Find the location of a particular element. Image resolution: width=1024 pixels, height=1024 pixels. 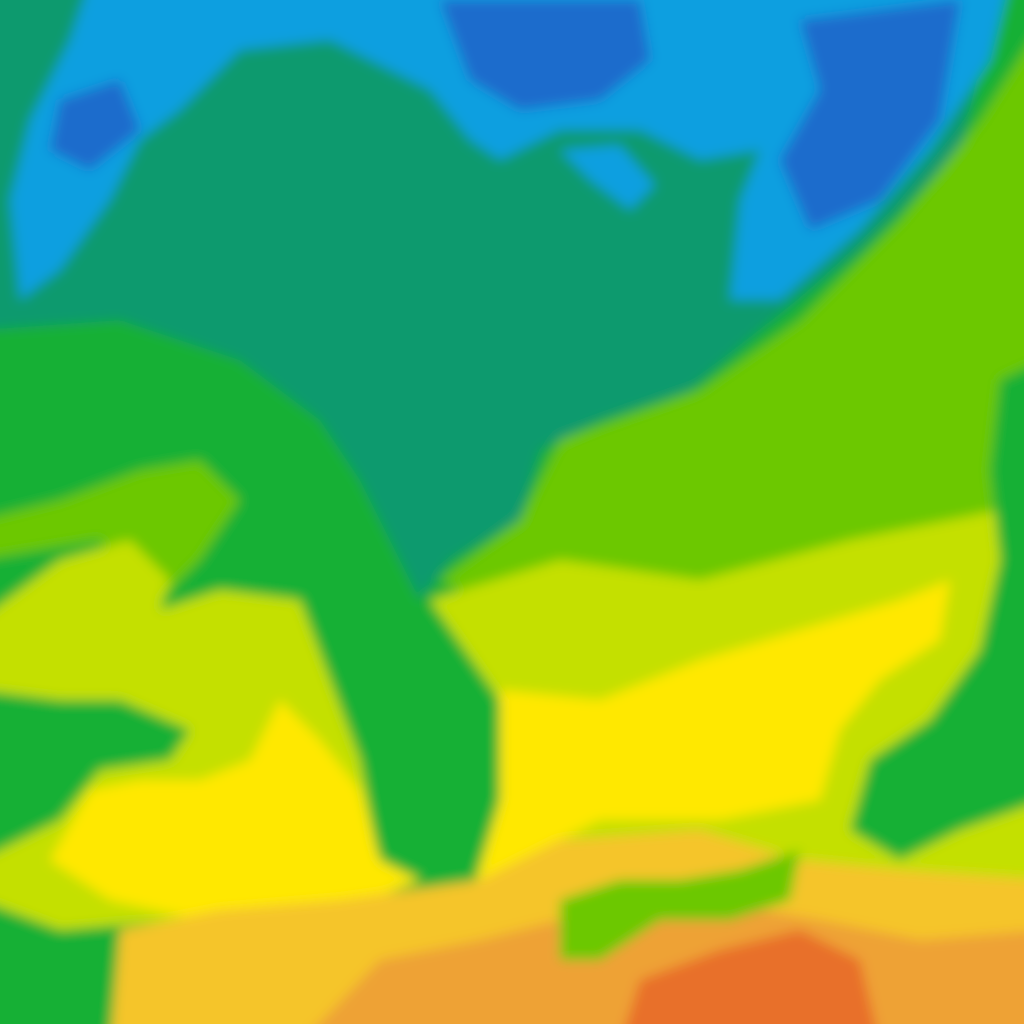

region-japan-green is located at coordinates (937, 614).